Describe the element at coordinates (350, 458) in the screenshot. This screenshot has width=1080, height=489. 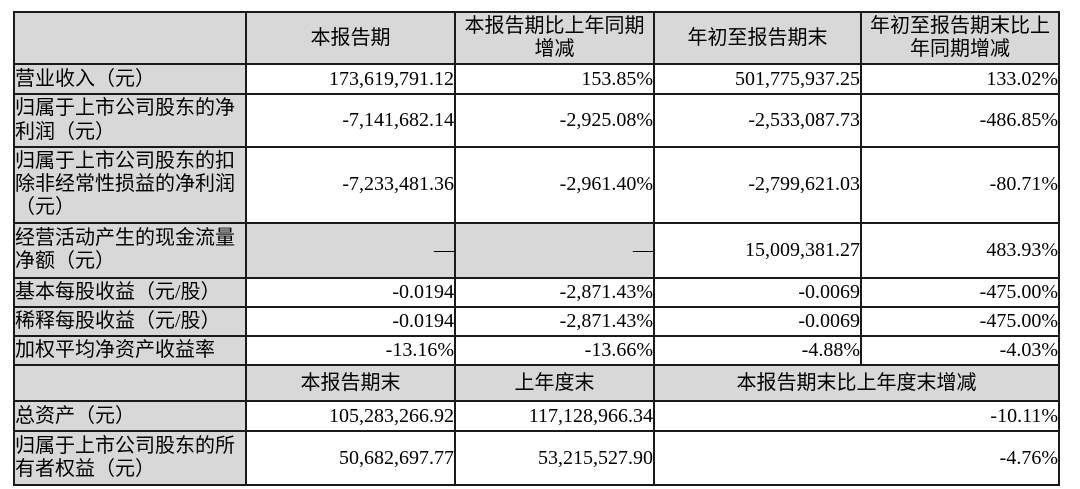
I see `cell-value: 50,682,697.77` at that location.